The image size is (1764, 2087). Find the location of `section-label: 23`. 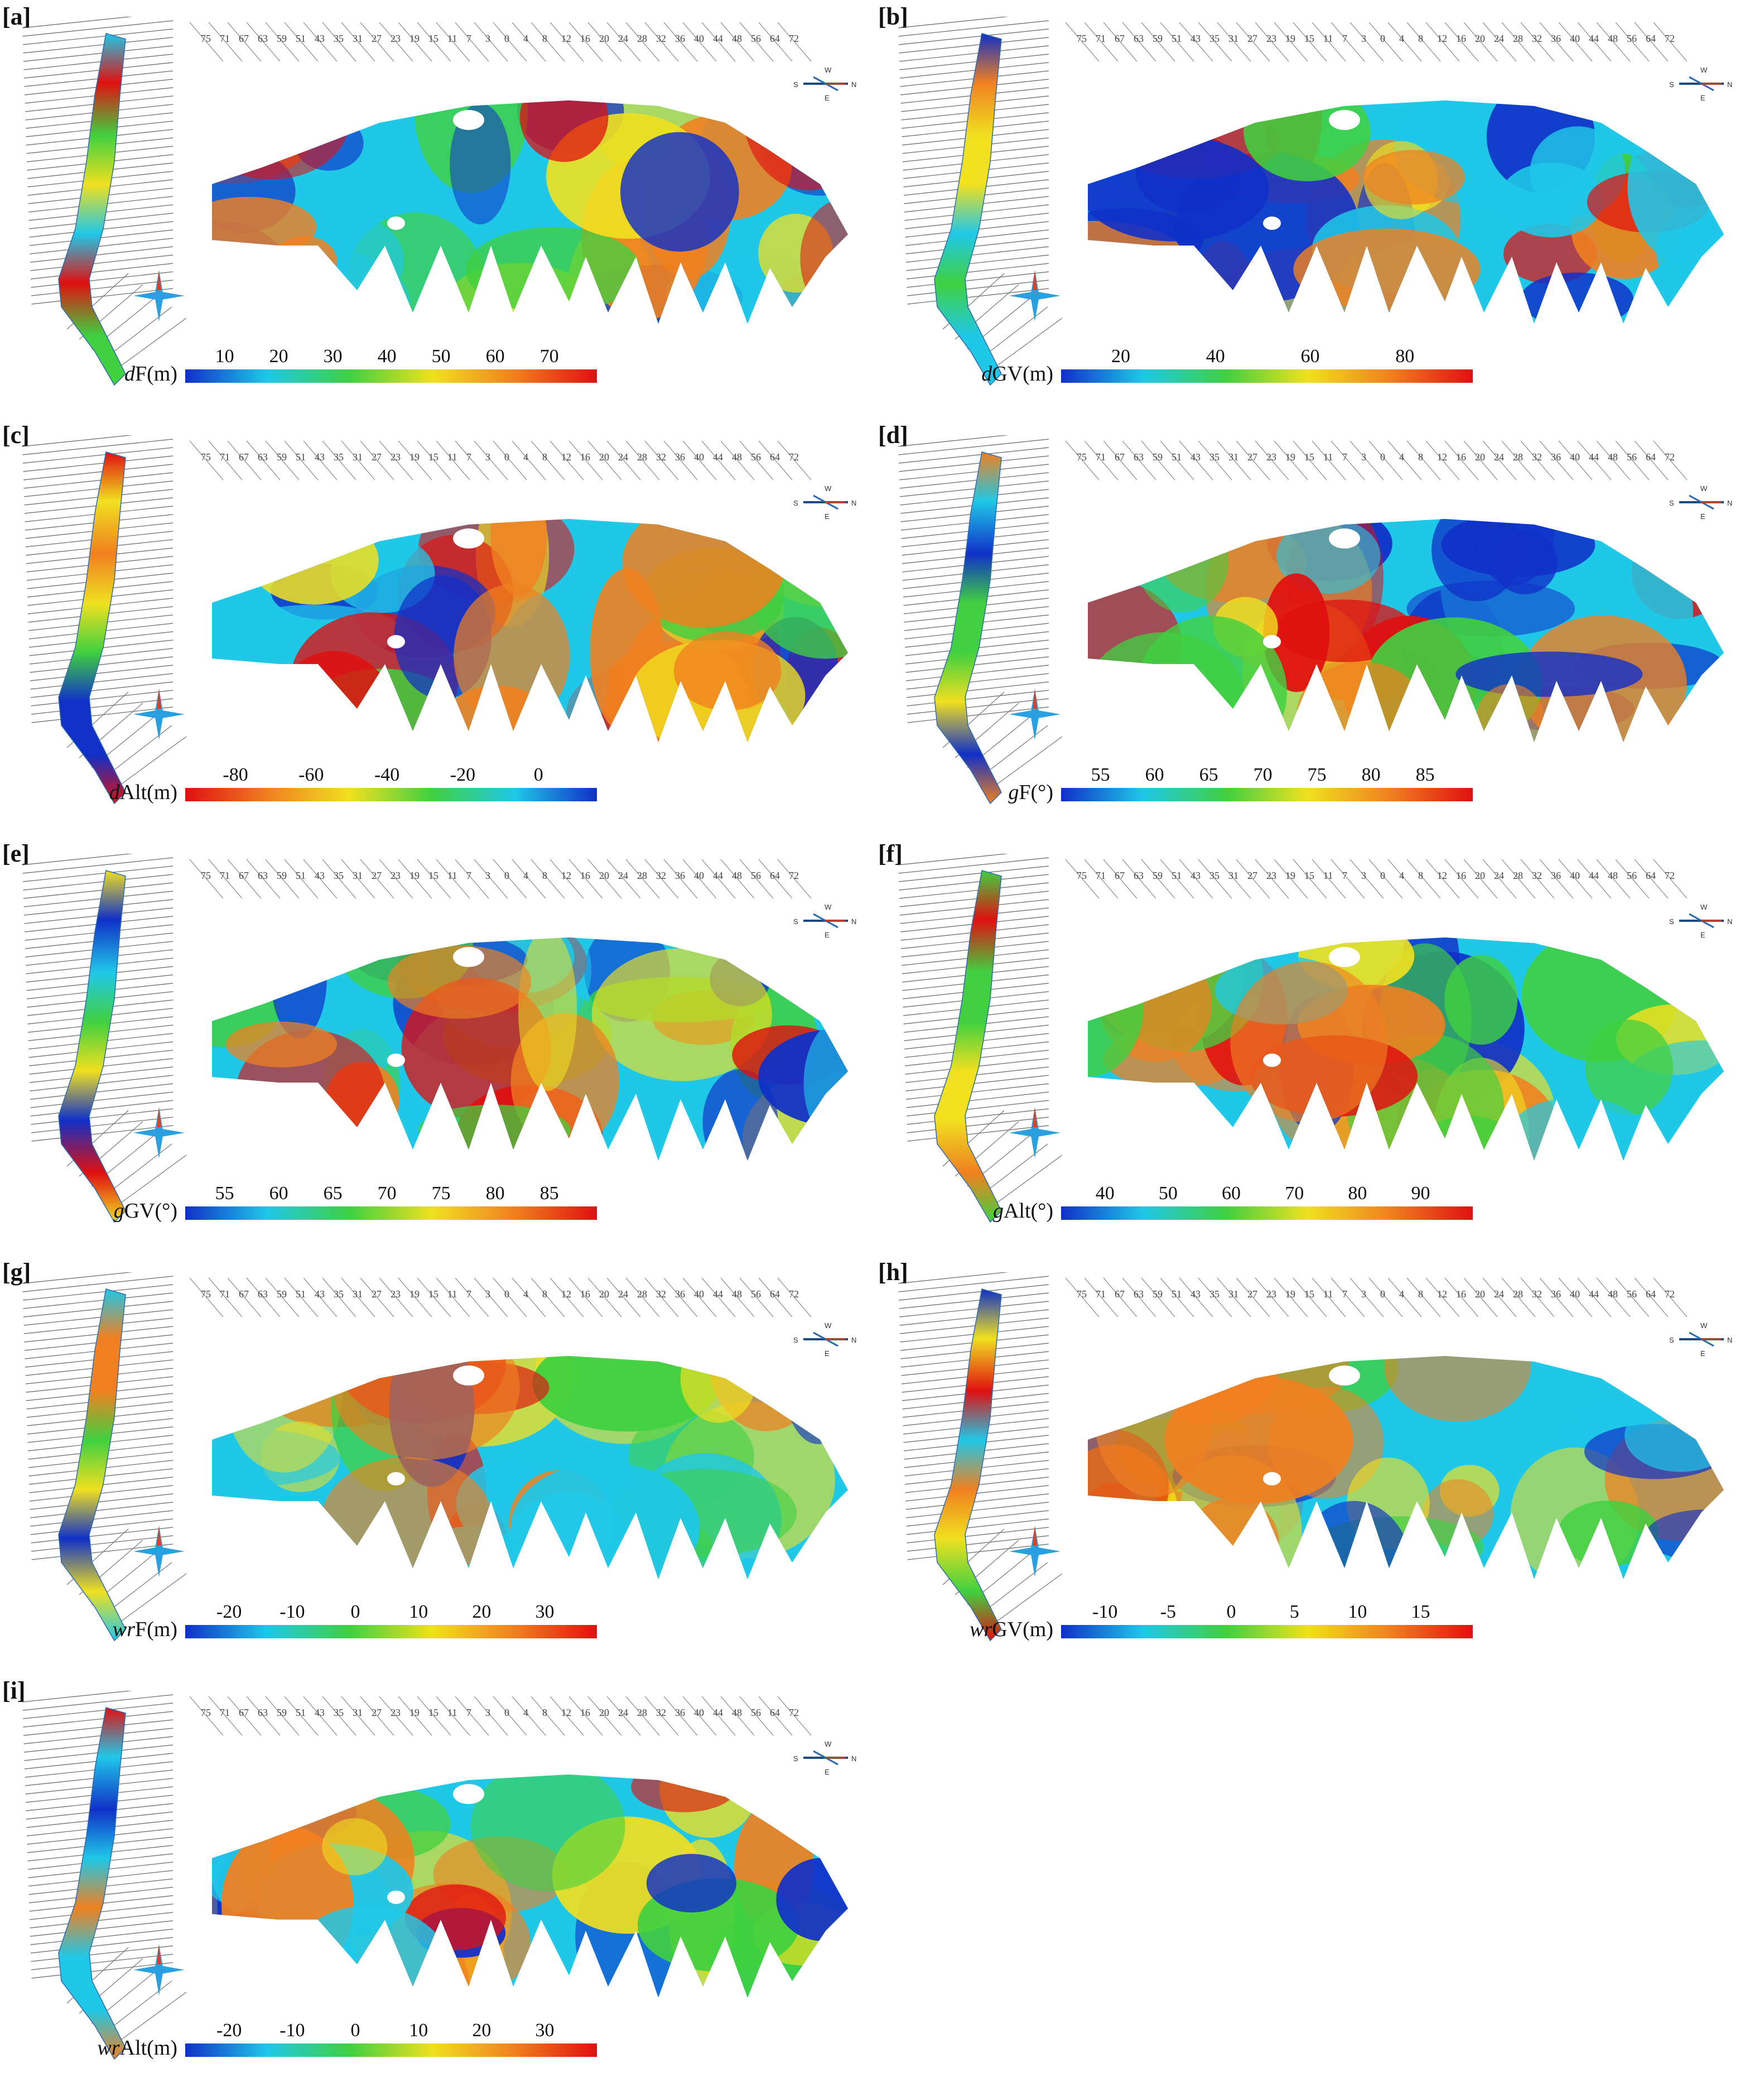

section-label: 23 is located at coordinates (396, 38).